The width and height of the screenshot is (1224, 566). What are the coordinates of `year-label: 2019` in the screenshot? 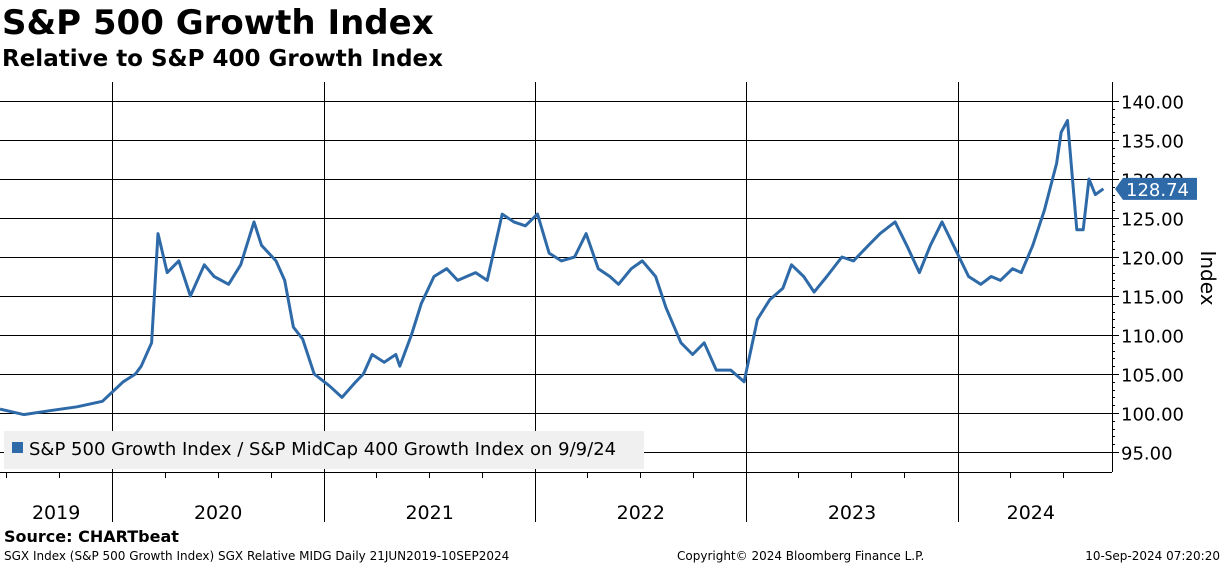 It's located at (56, 513).